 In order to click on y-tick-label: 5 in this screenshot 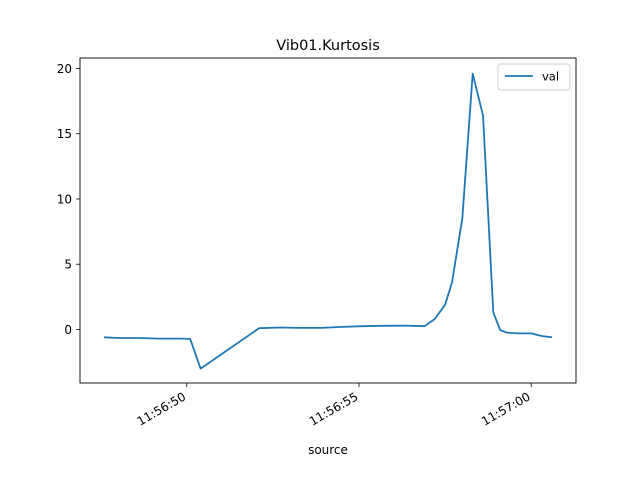, I will do `click(68, 265)`.